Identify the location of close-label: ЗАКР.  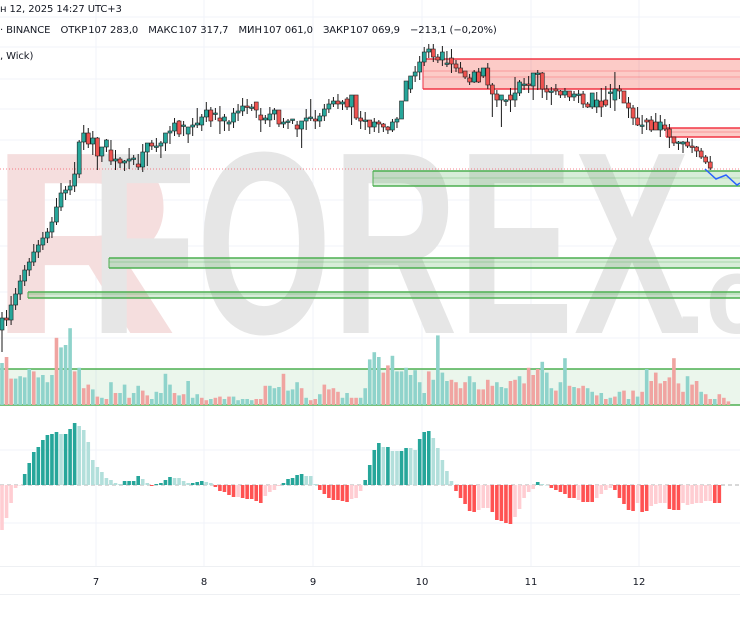
(335, 30).